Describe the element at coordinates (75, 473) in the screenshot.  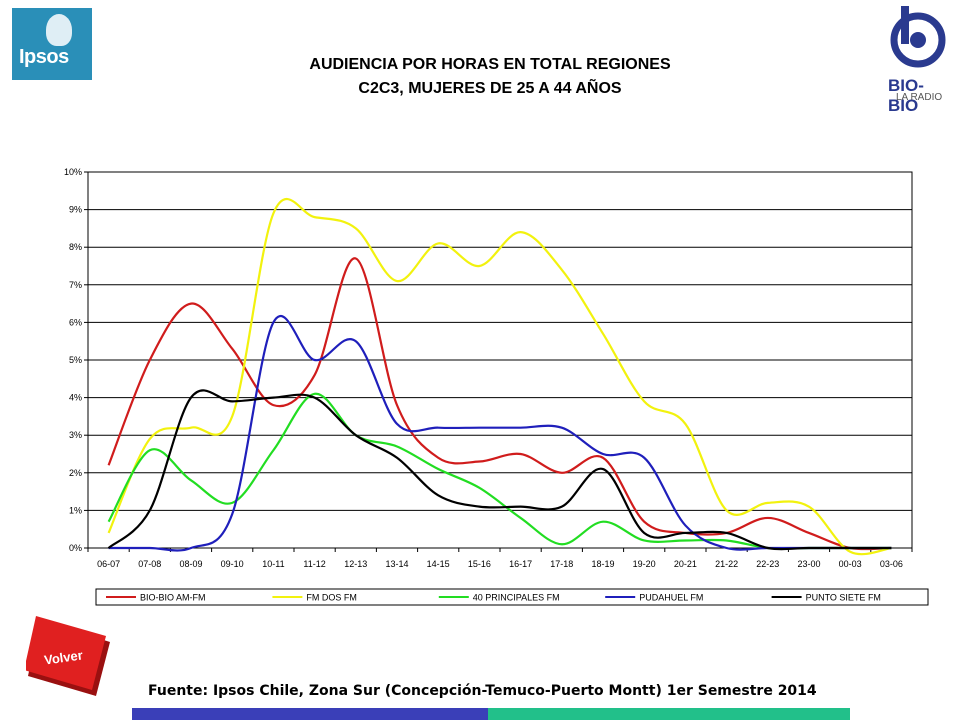
I see `y-tick-label: 2%` at that location.